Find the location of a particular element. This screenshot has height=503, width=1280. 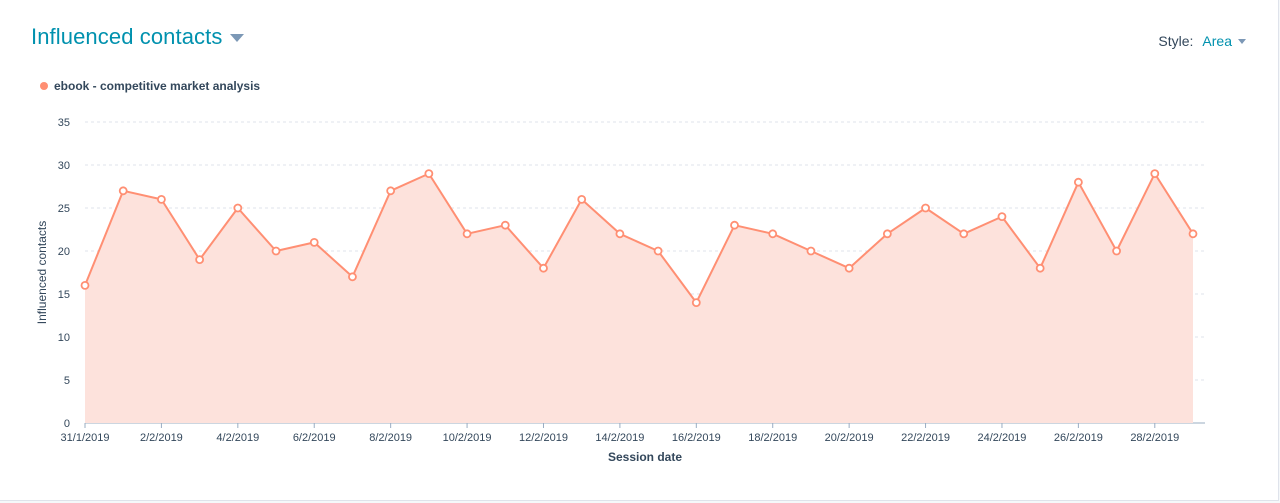

x-tick-label: 8/2/2019 is located at coordinates (390, 438).